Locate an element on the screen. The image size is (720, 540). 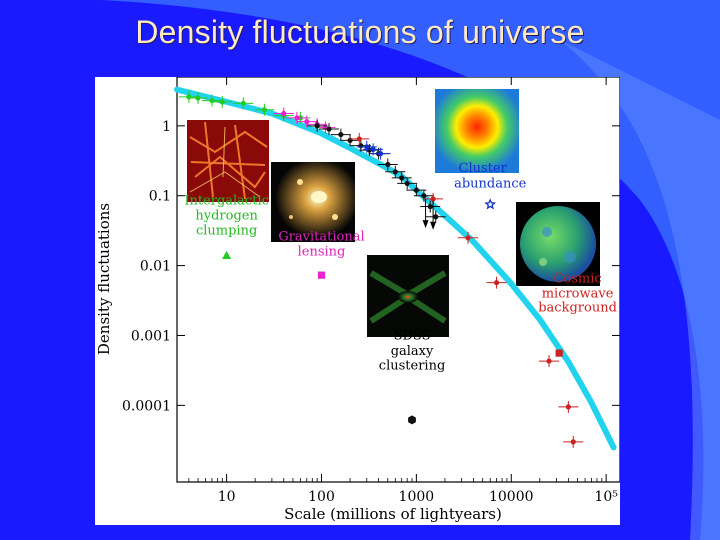
y-tick-label: 0.001 is located at coordinates (151, 336).